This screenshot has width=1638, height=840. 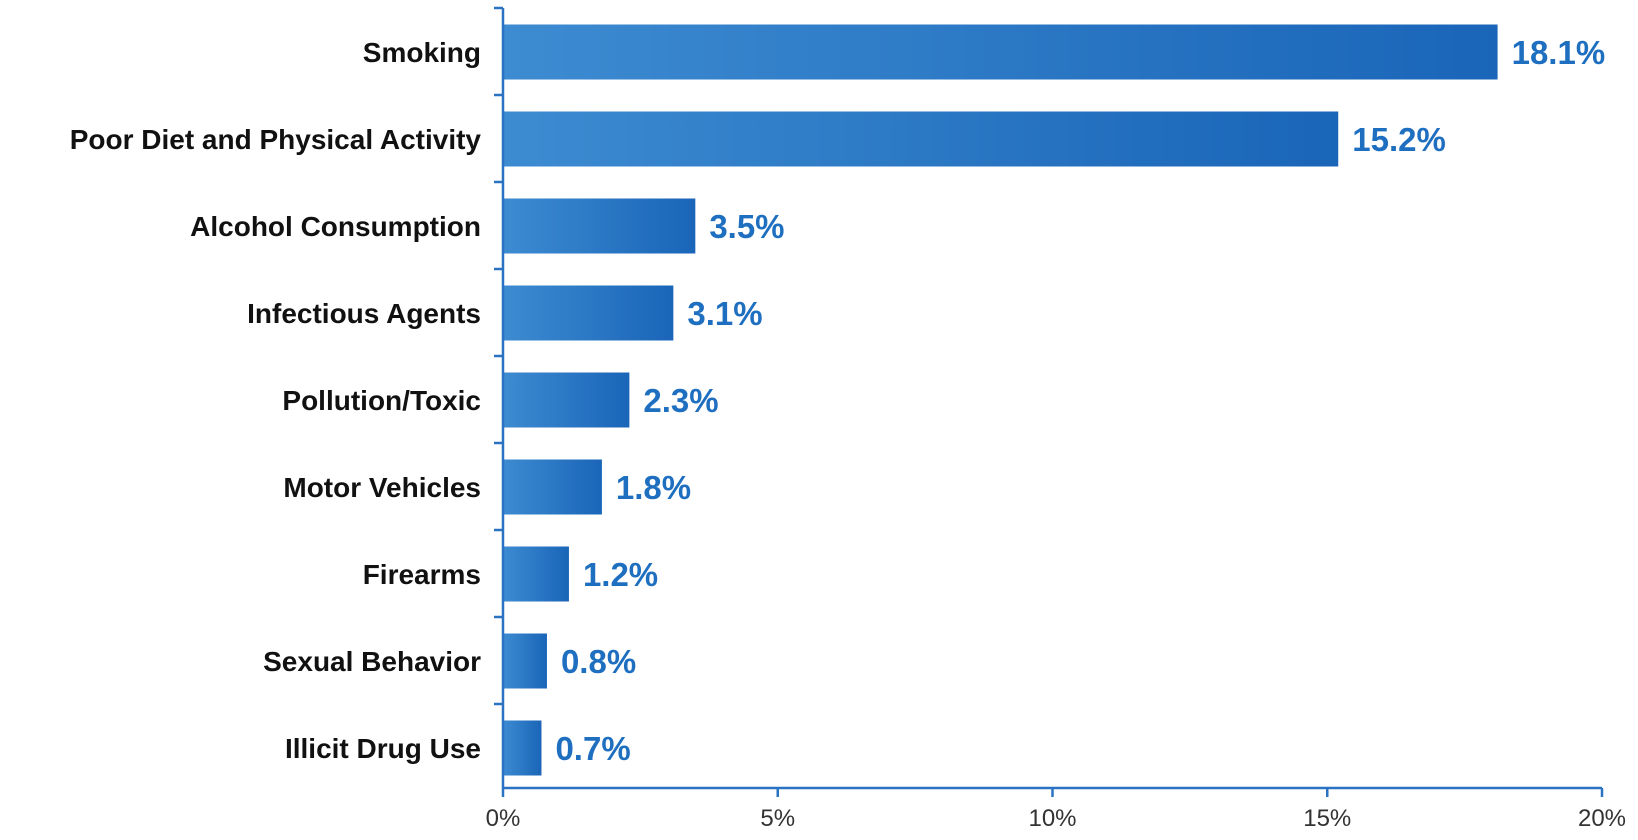 What do you see at coordinates (335, 226) in the screenshot?
I see `category-label: Alcohol Consumption` at bounding box center [335, 226].